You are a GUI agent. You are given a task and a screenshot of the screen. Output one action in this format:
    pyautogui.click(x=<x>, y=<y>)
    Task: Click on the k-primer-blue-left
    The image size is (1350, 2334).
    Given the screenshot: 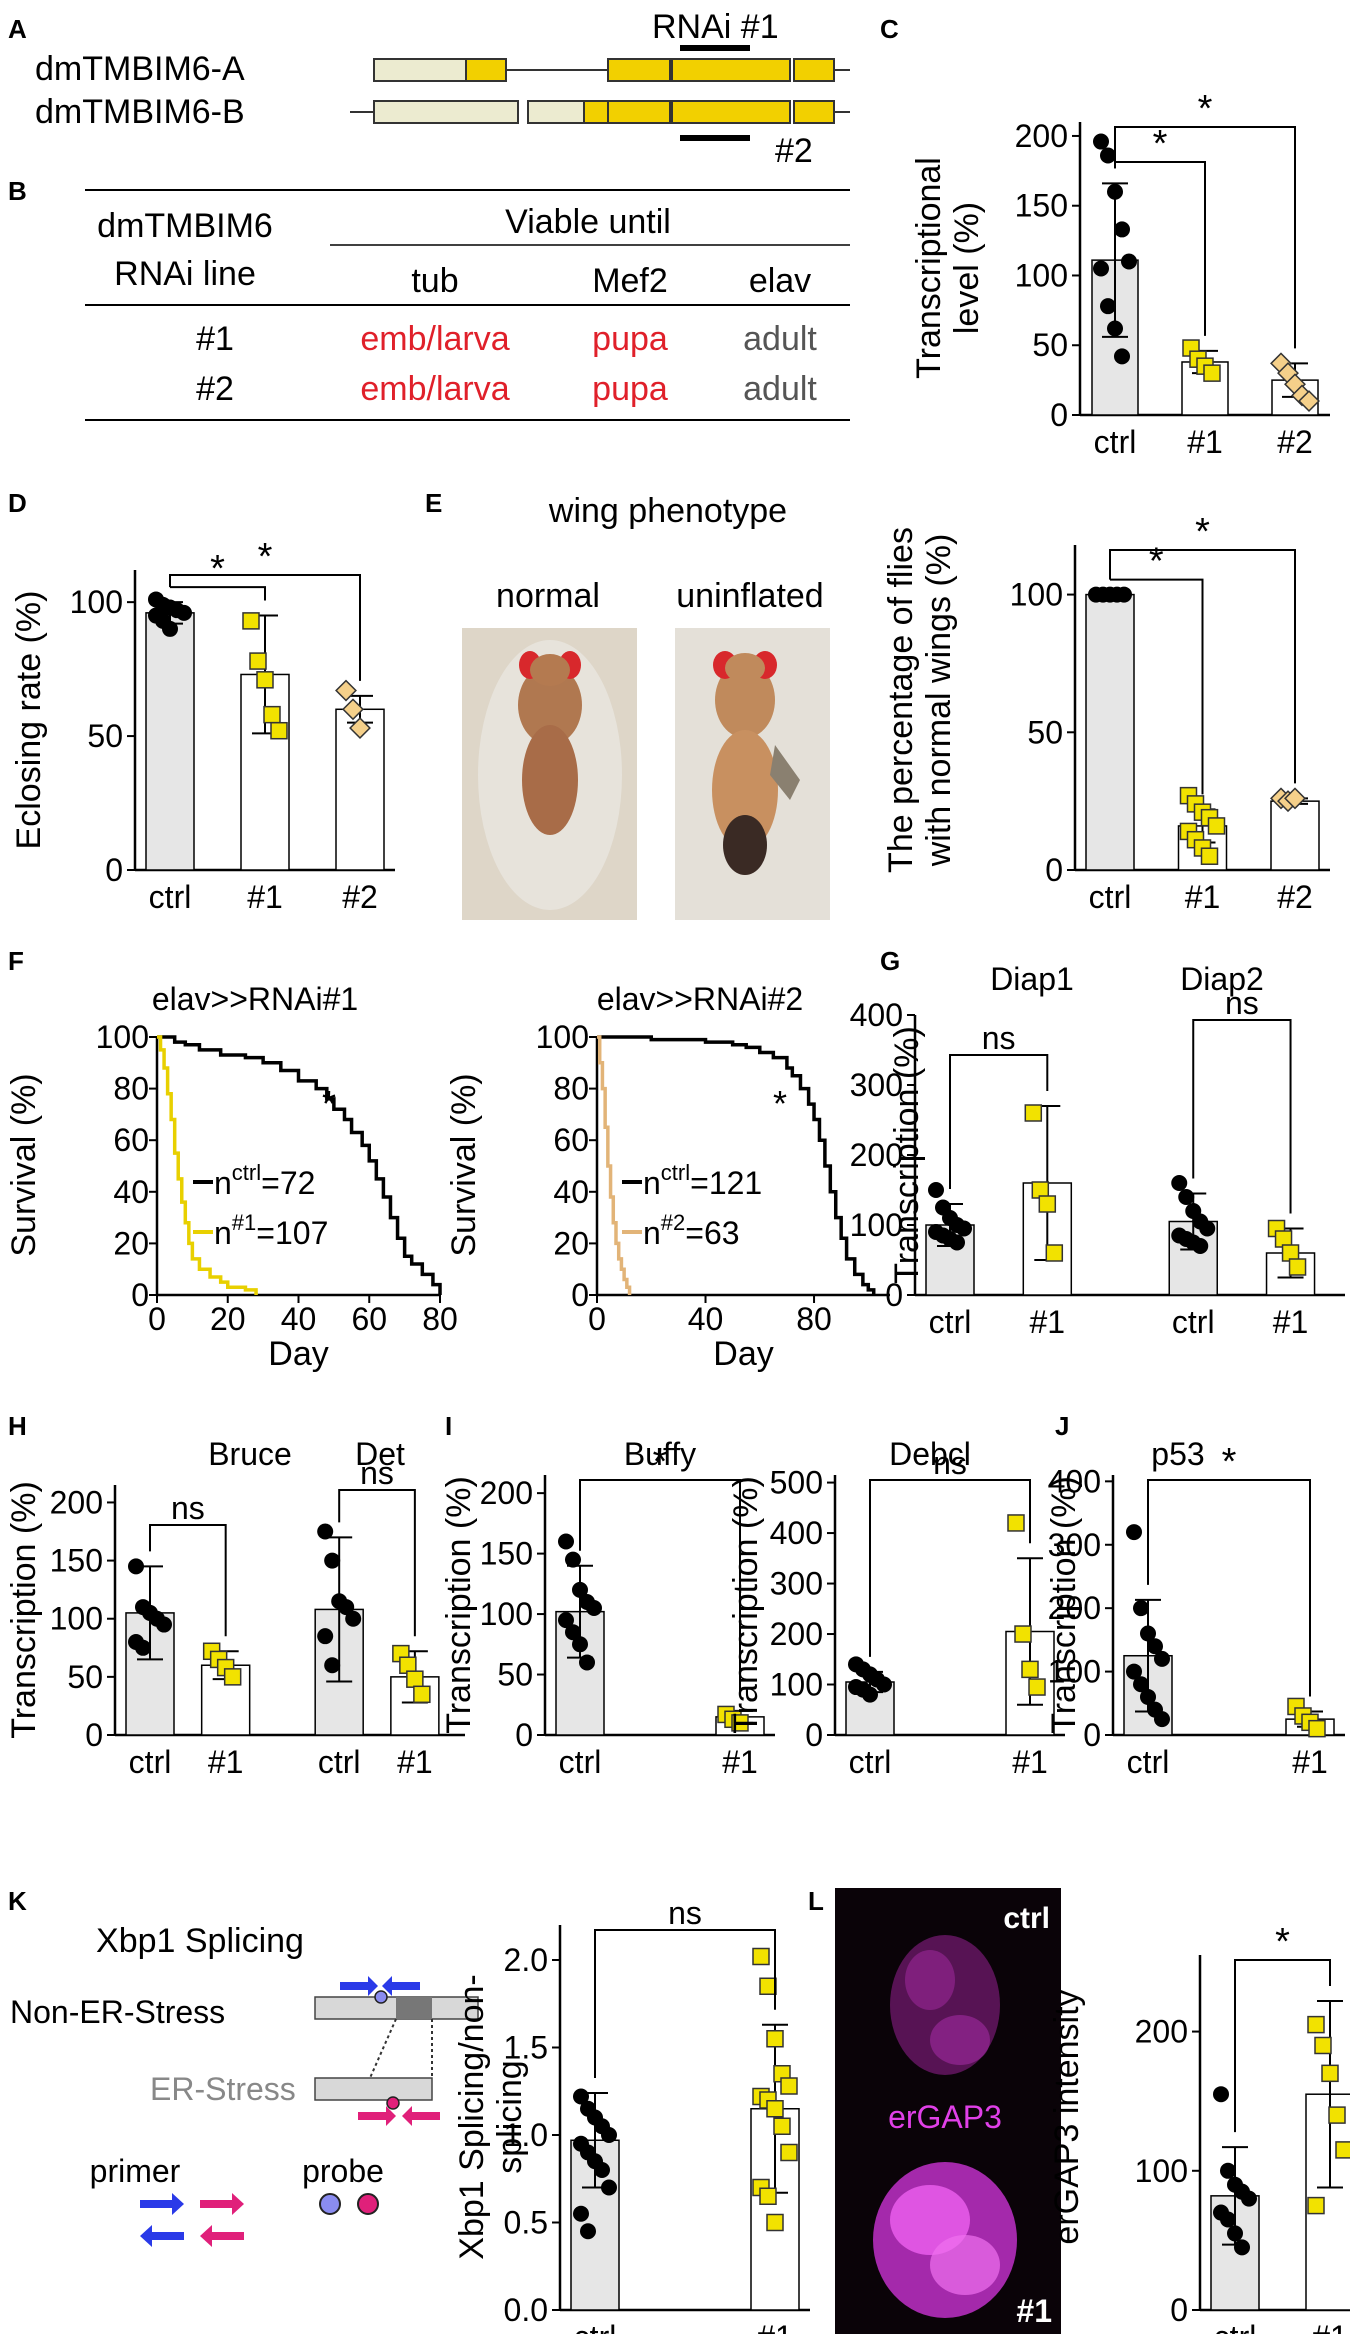 What is the action you would take?
    pyautogui.click(x=401, y=1986)
    